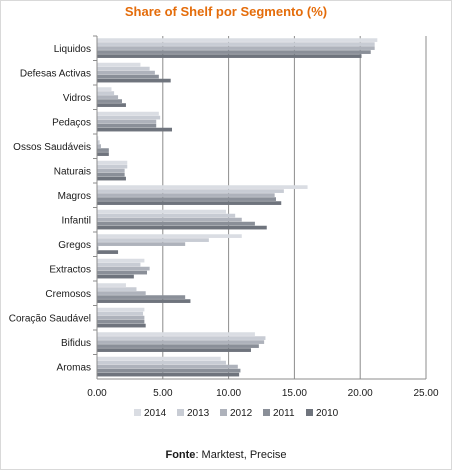  I want to click on category-label: Coração Saudável, so click(50, 318).